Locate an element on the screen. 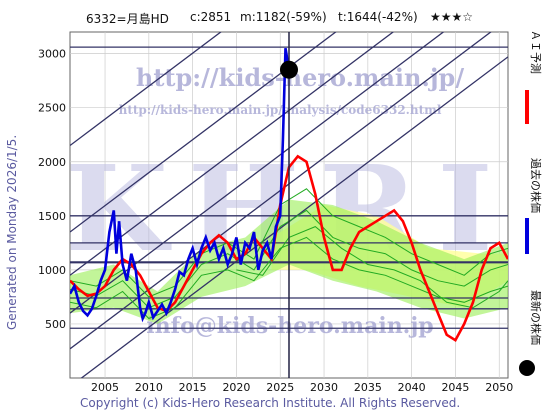  x-tick-label: 2045 is located at coordinates (455, 387).